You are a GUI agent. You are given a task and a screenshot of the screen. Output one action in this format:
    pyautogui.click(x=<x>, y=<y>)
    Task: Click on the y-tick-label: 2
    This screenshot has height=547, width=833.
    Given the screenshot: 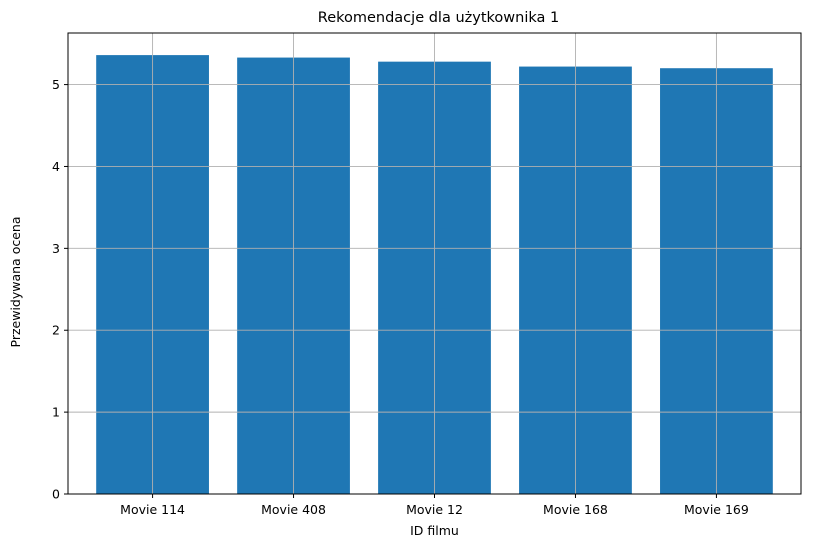 What is the action you would take?
    pyautogui.click(x=56, y=330)
    